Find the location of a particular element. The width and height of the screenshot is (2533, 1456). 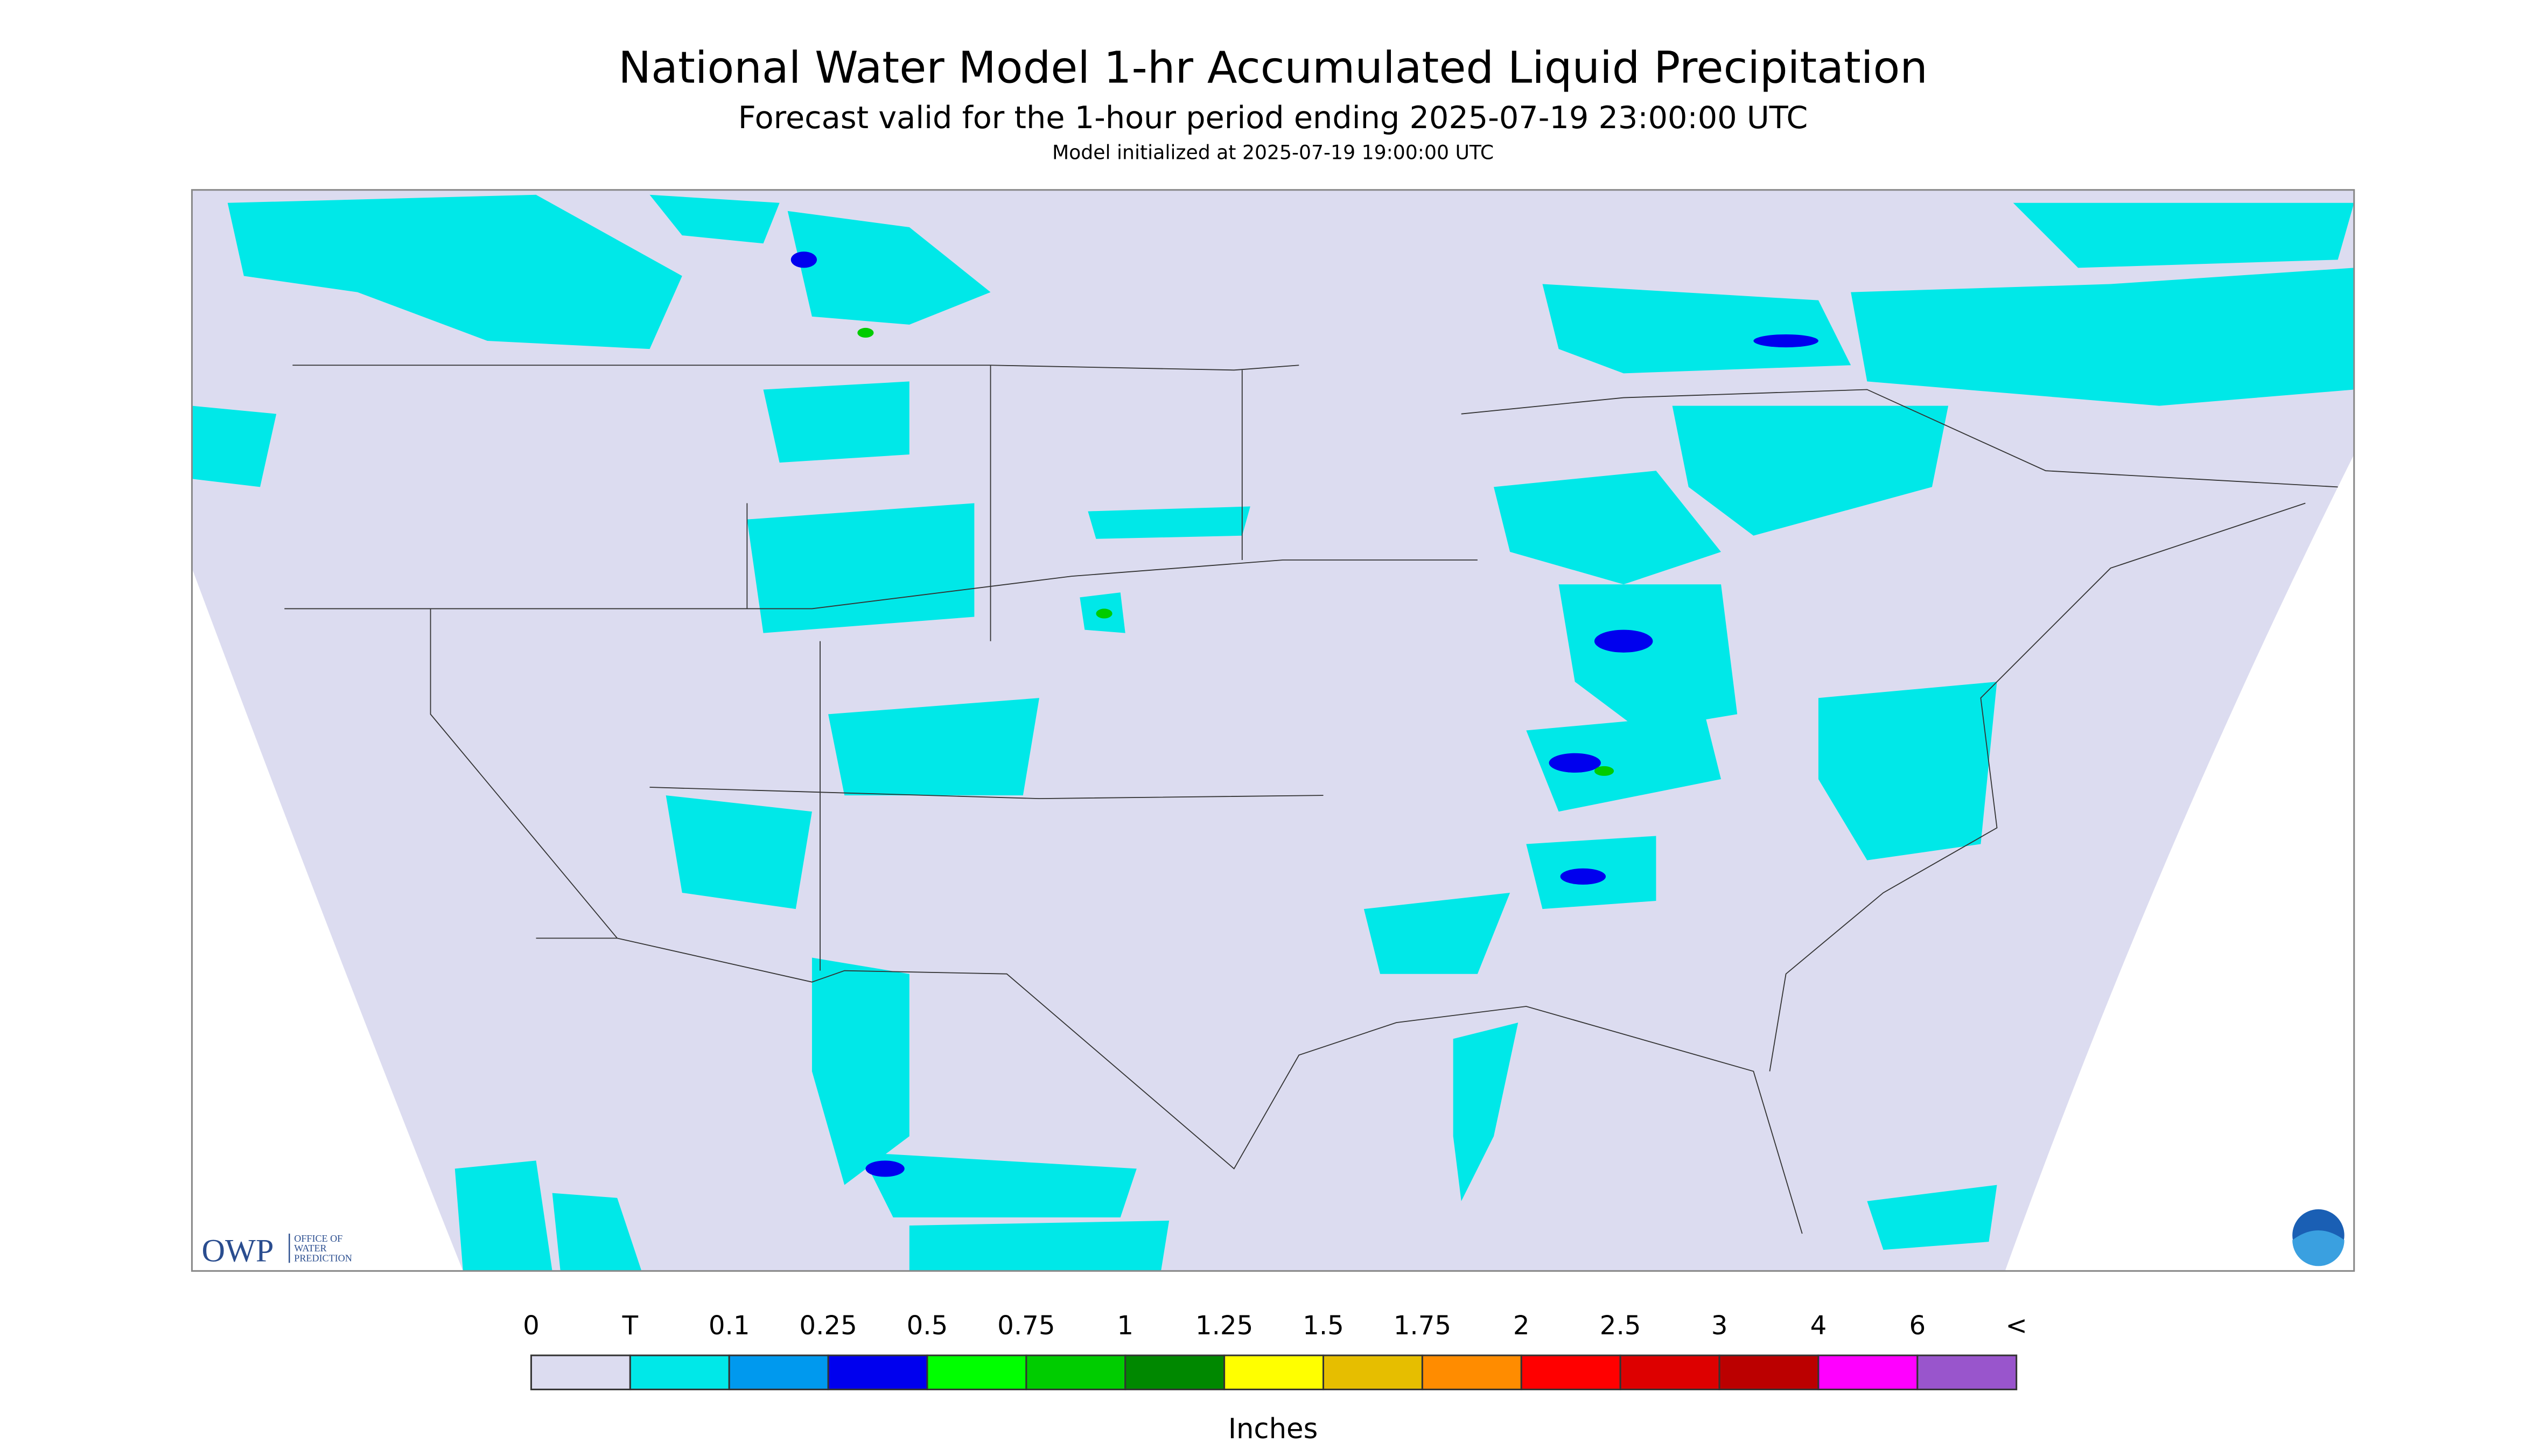

legend-label: 0.1 is located at coordinates (729, 1326).